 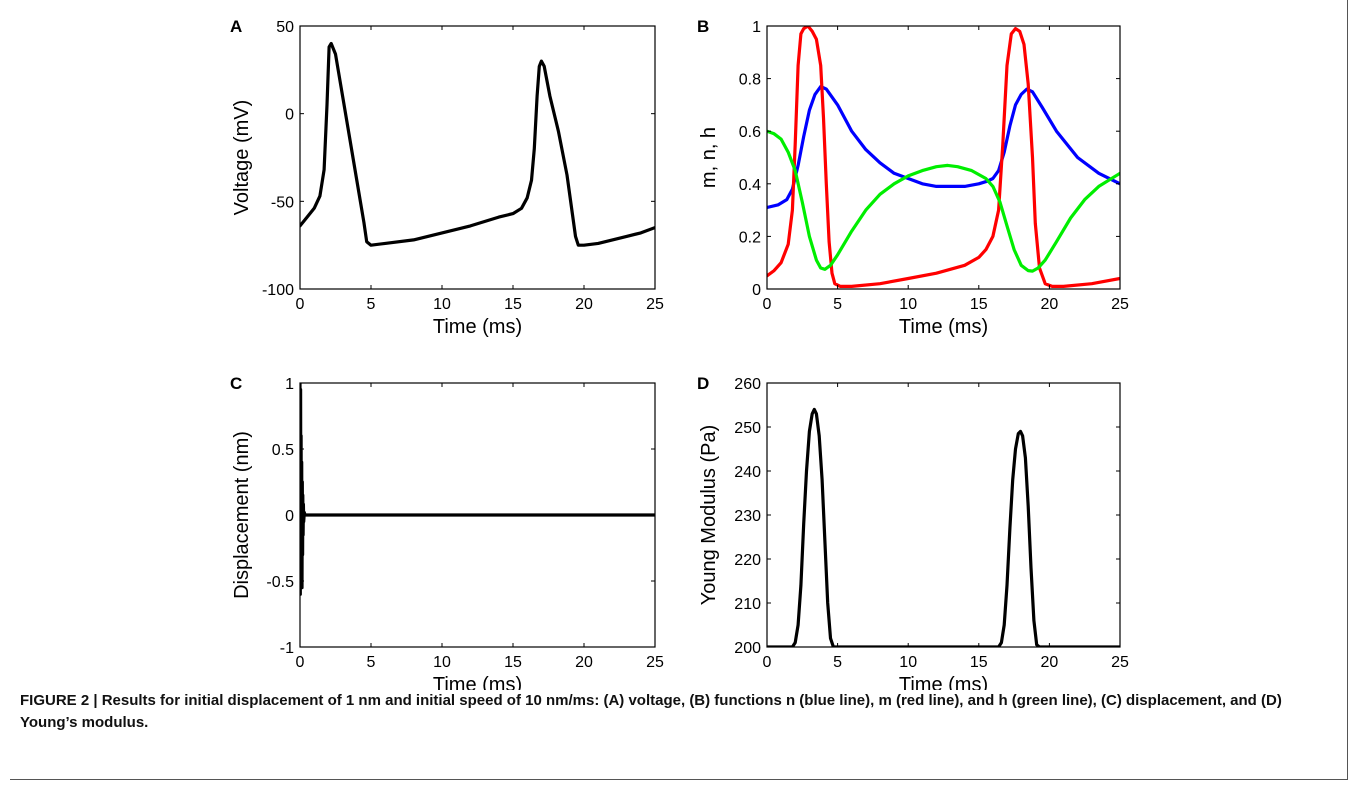 What do you see at coordinates (703, 26) in the screenshot?
I see `panel-letter: B` at bounding box center [703, 26].